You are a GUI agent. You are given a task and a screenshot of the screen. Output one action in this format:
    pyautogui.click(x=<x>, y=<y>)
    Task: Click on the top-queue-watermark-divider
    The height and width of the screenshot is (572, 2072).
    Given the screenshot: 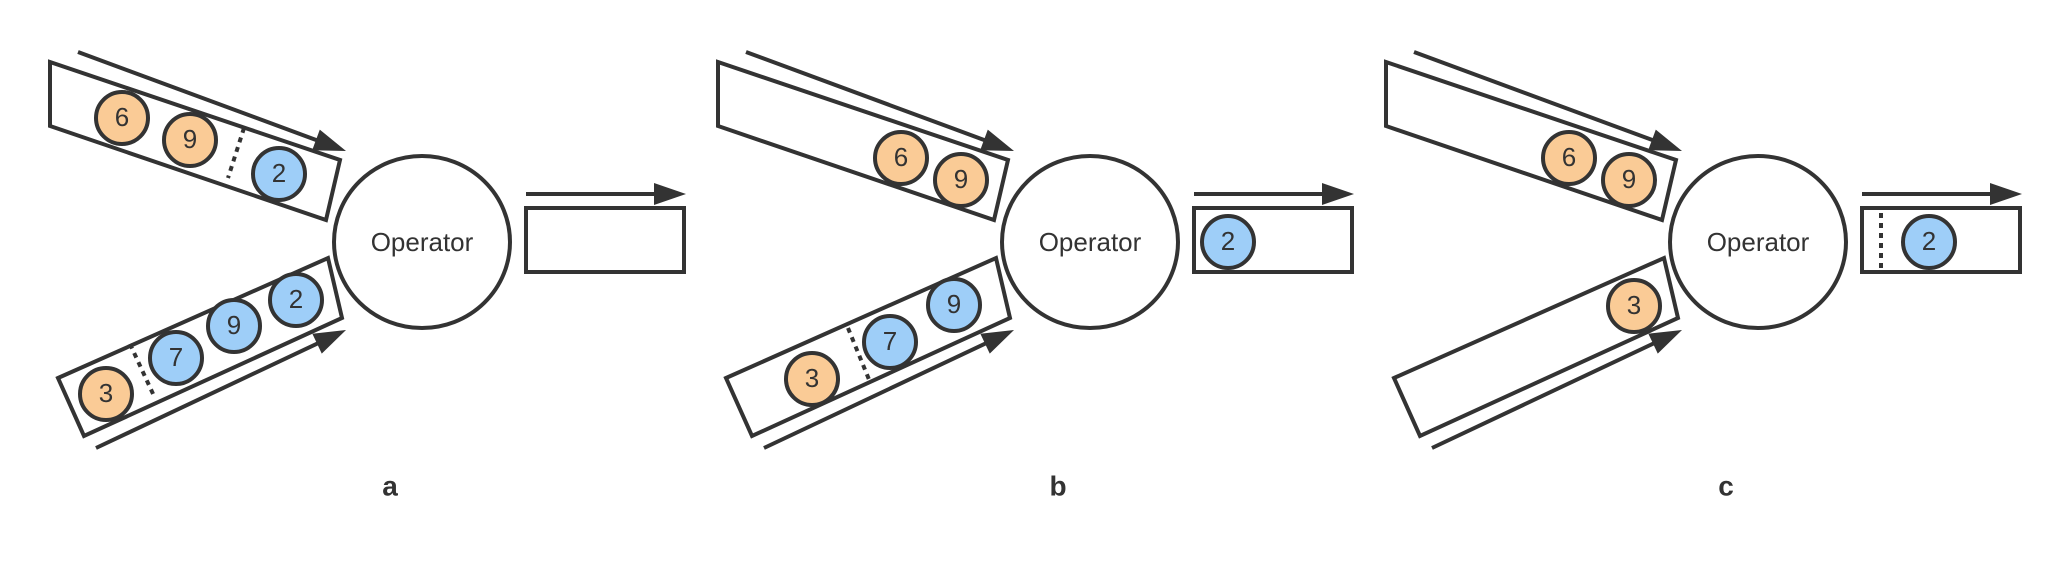 What is the action you would take?
    pyautogui.click(x=236, y=153)
    